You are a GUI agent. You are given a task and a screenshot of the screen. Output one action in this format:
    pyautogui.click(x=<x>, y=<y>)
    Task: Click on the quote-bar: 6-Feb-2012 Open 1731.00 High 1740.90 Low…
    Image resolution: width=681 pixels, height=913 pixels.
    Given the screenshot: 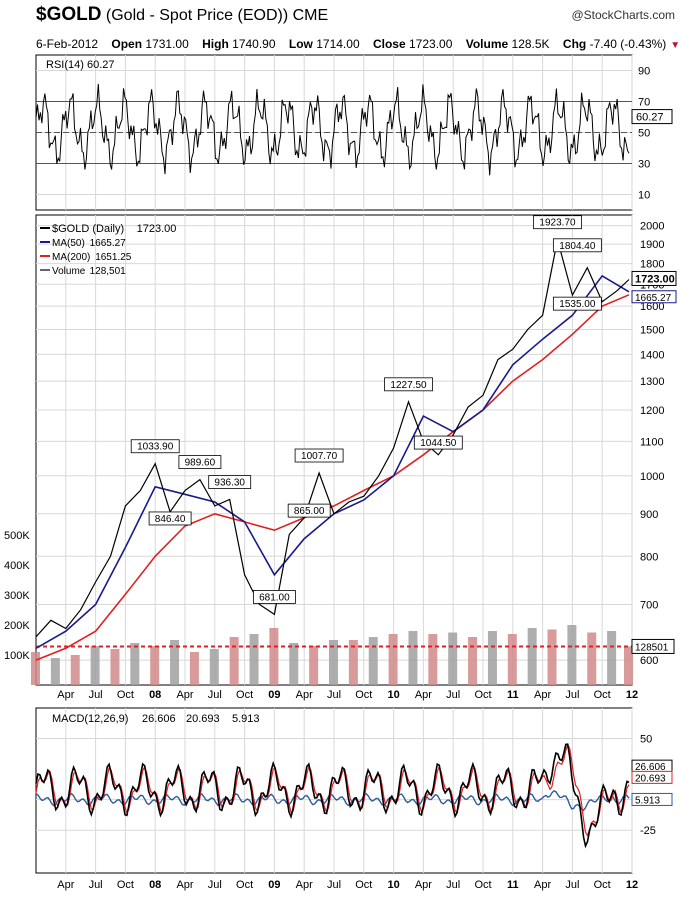 What is the action you would take?
    pyautogui.click(x=358, y=44)
    